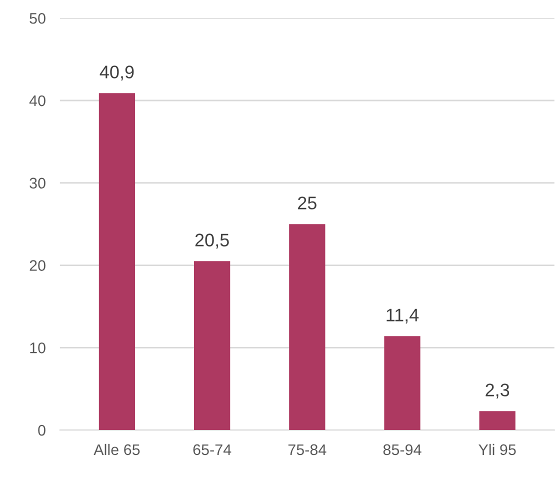 The height and width of the screenshot is (477, 560). Describe the element at coordinates (117, 73) in the screenshot. I see `data-label: 40,9` at that location.